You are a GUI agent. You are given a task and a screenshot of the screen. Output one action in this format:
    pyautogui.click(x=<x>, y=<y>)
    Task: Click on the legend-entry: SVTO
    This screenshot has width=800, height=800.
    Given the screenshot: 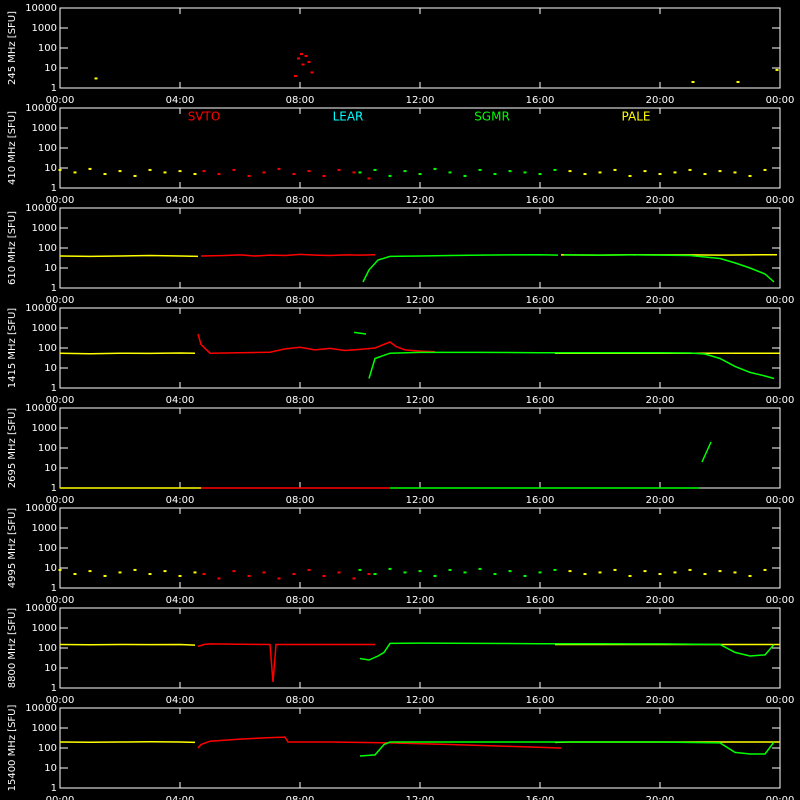 What is the action you would take?
    pyautogui.click(x=204, y=117)
    